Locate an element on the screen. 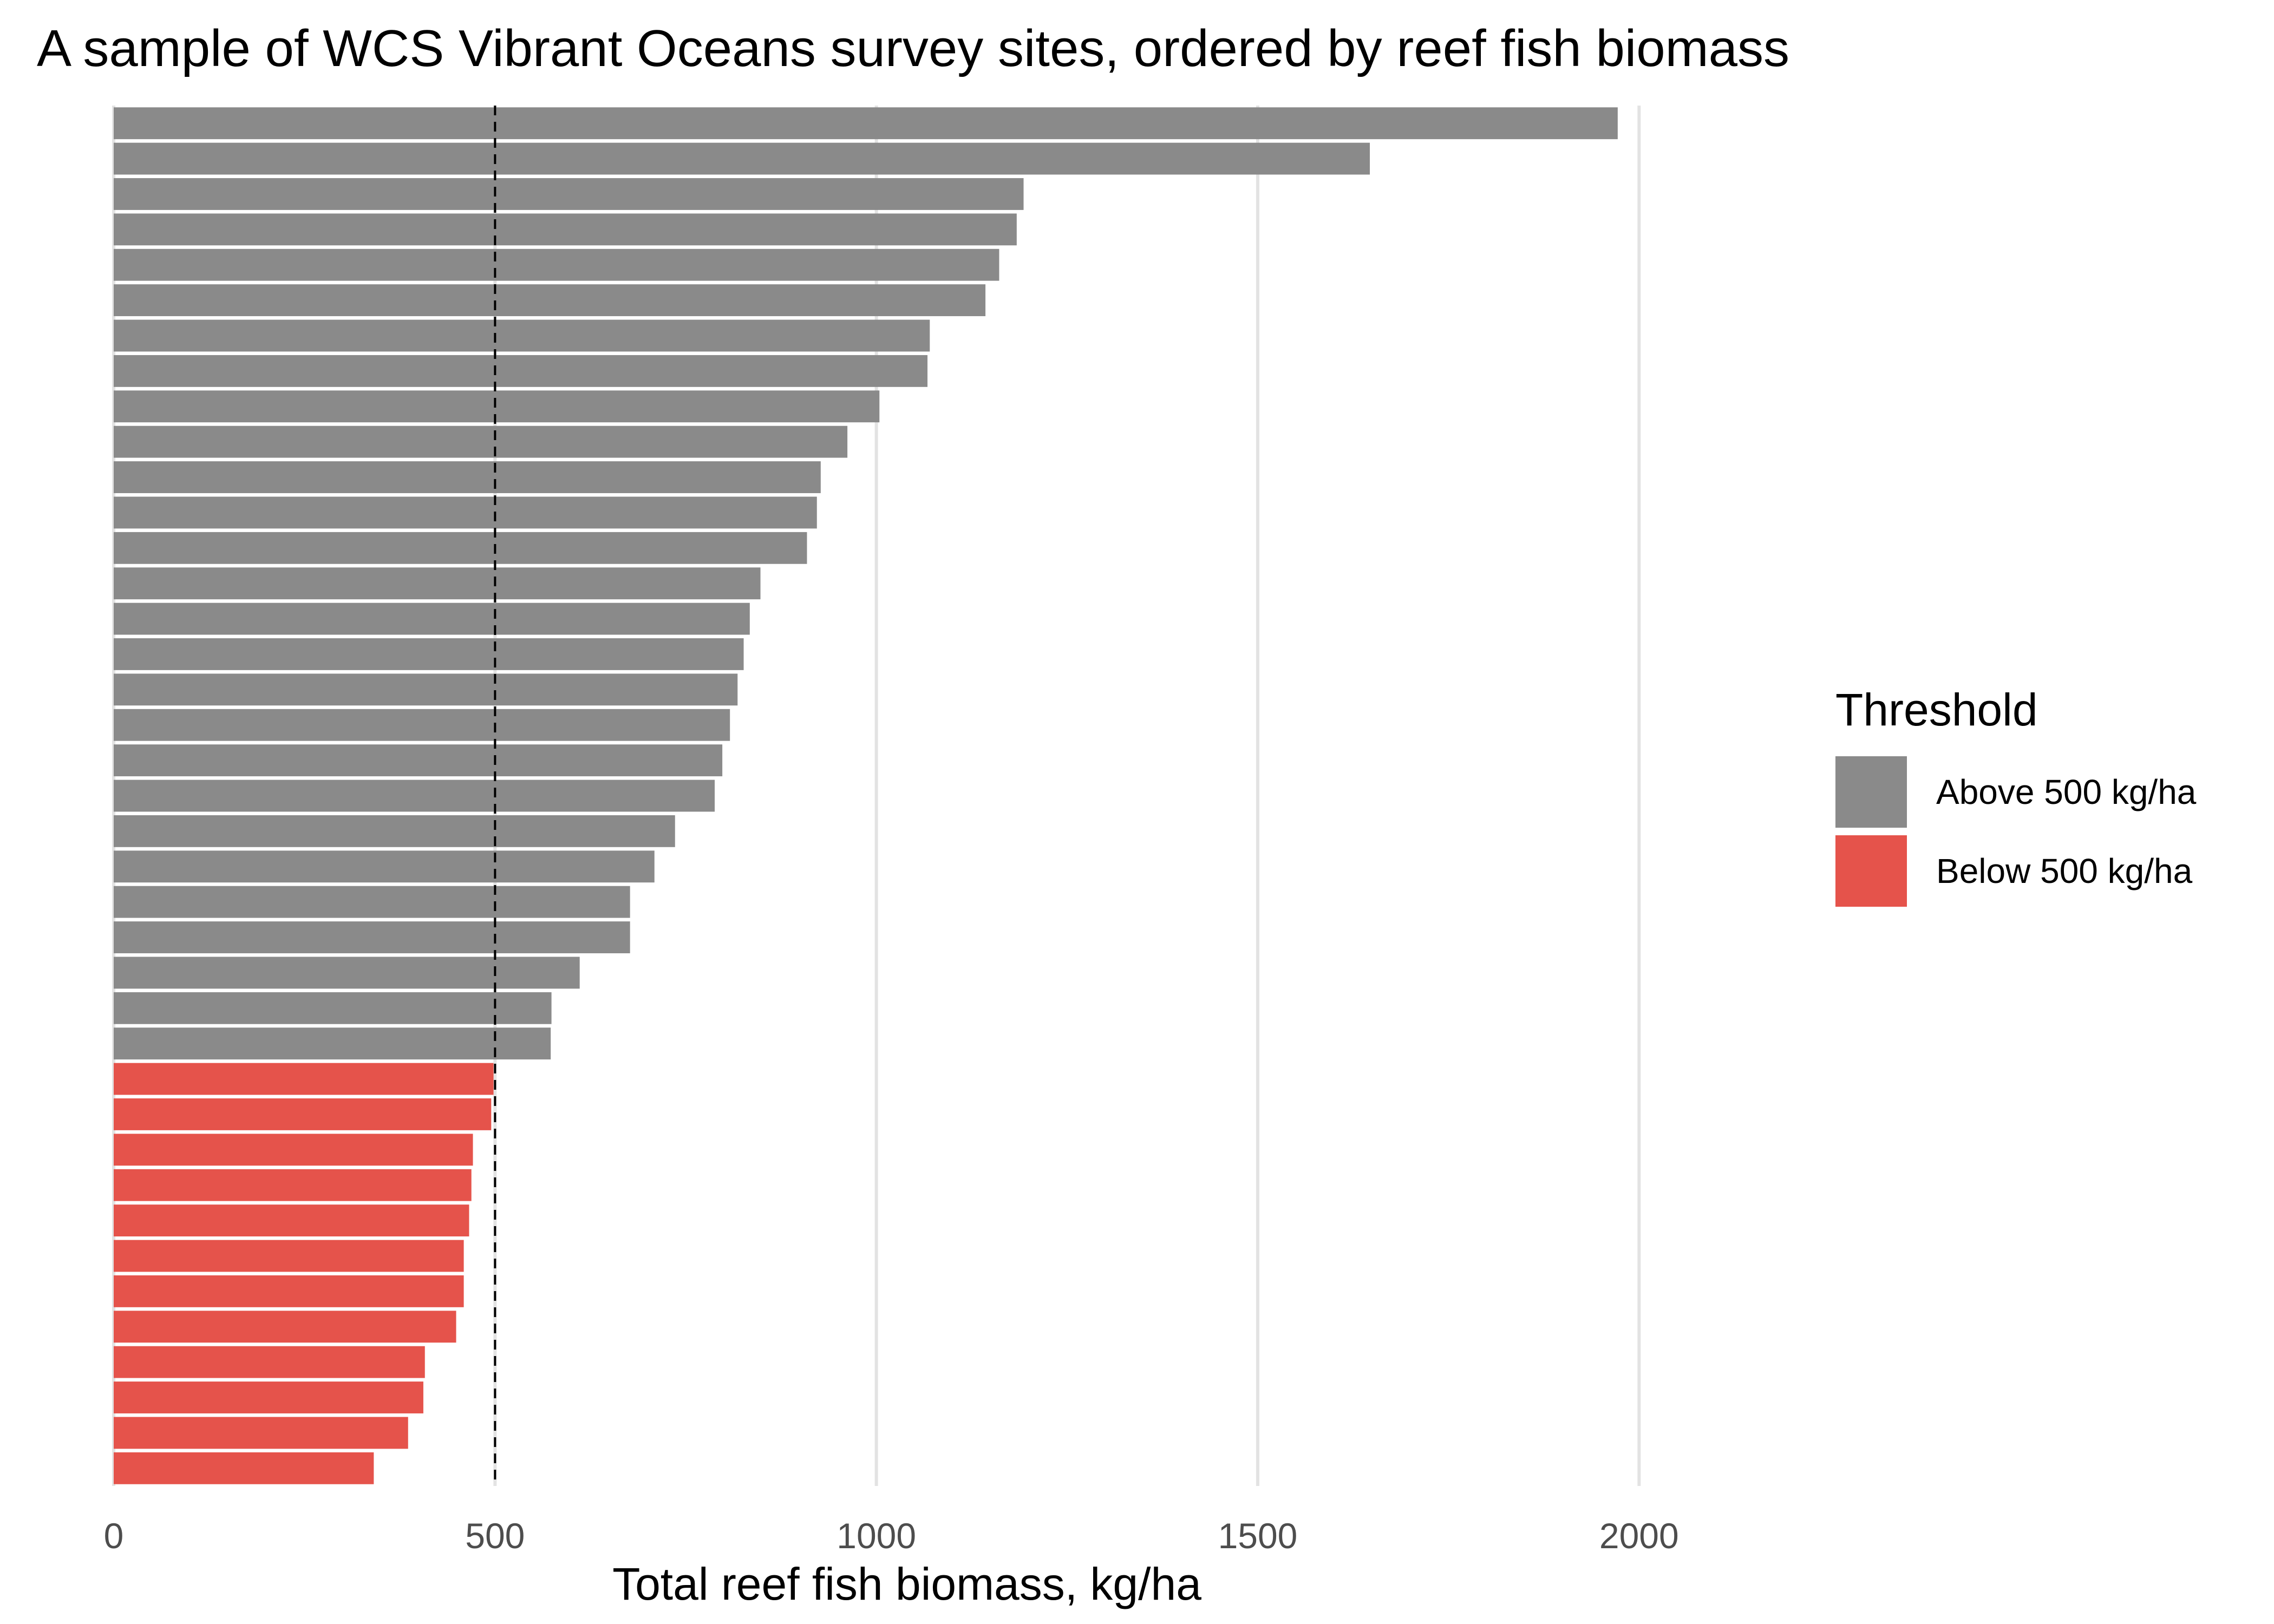 The height and width of the screenshot is (1624, 2274). legend-label-2: Below 500 kg/ha is located at coordinates (2065, 871).